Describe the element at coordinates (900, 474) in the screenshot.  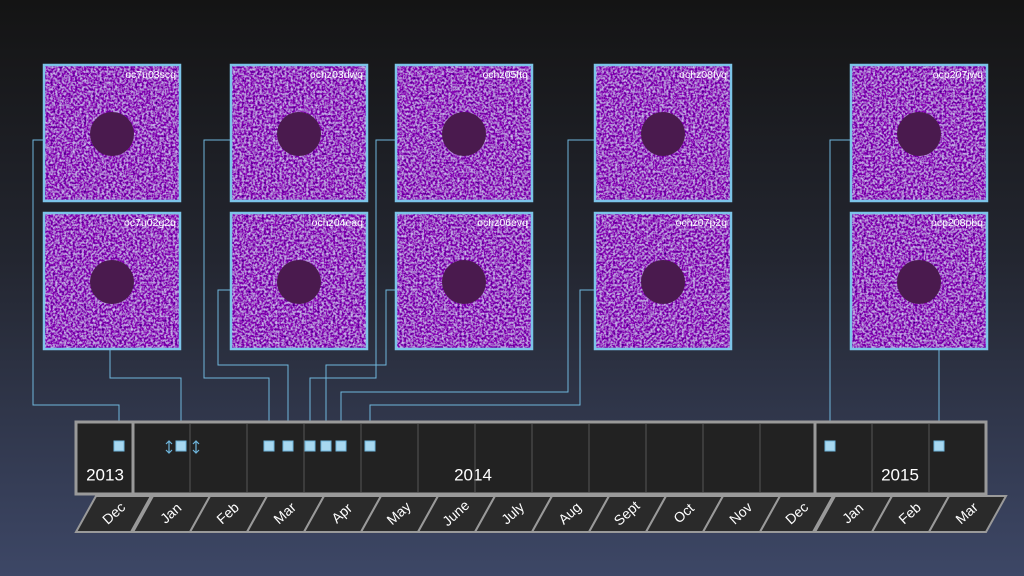
I see `year-label: 2015` at that location.